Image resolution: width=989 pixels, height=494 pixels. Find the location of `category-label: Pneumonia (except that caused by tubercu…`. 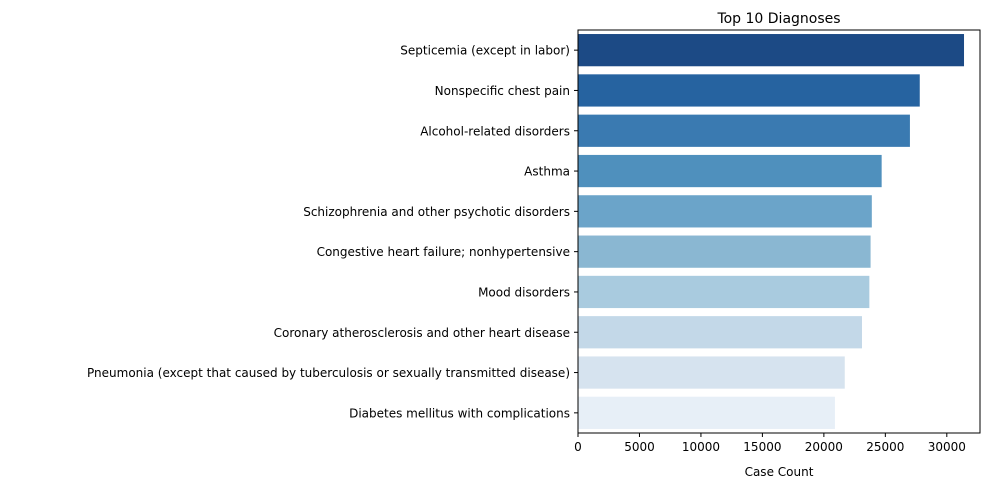

category-label: Pneumonia (except that caused by tubercu… is located at coordinates (328, 373).